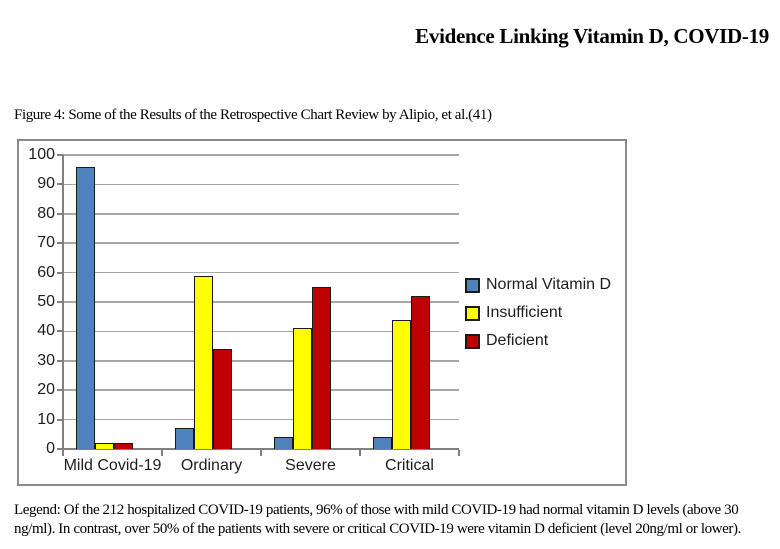 This screenshot has width=780, height=549. I want to click on legend-item: Normal Vitamin D, so click(538, 285).